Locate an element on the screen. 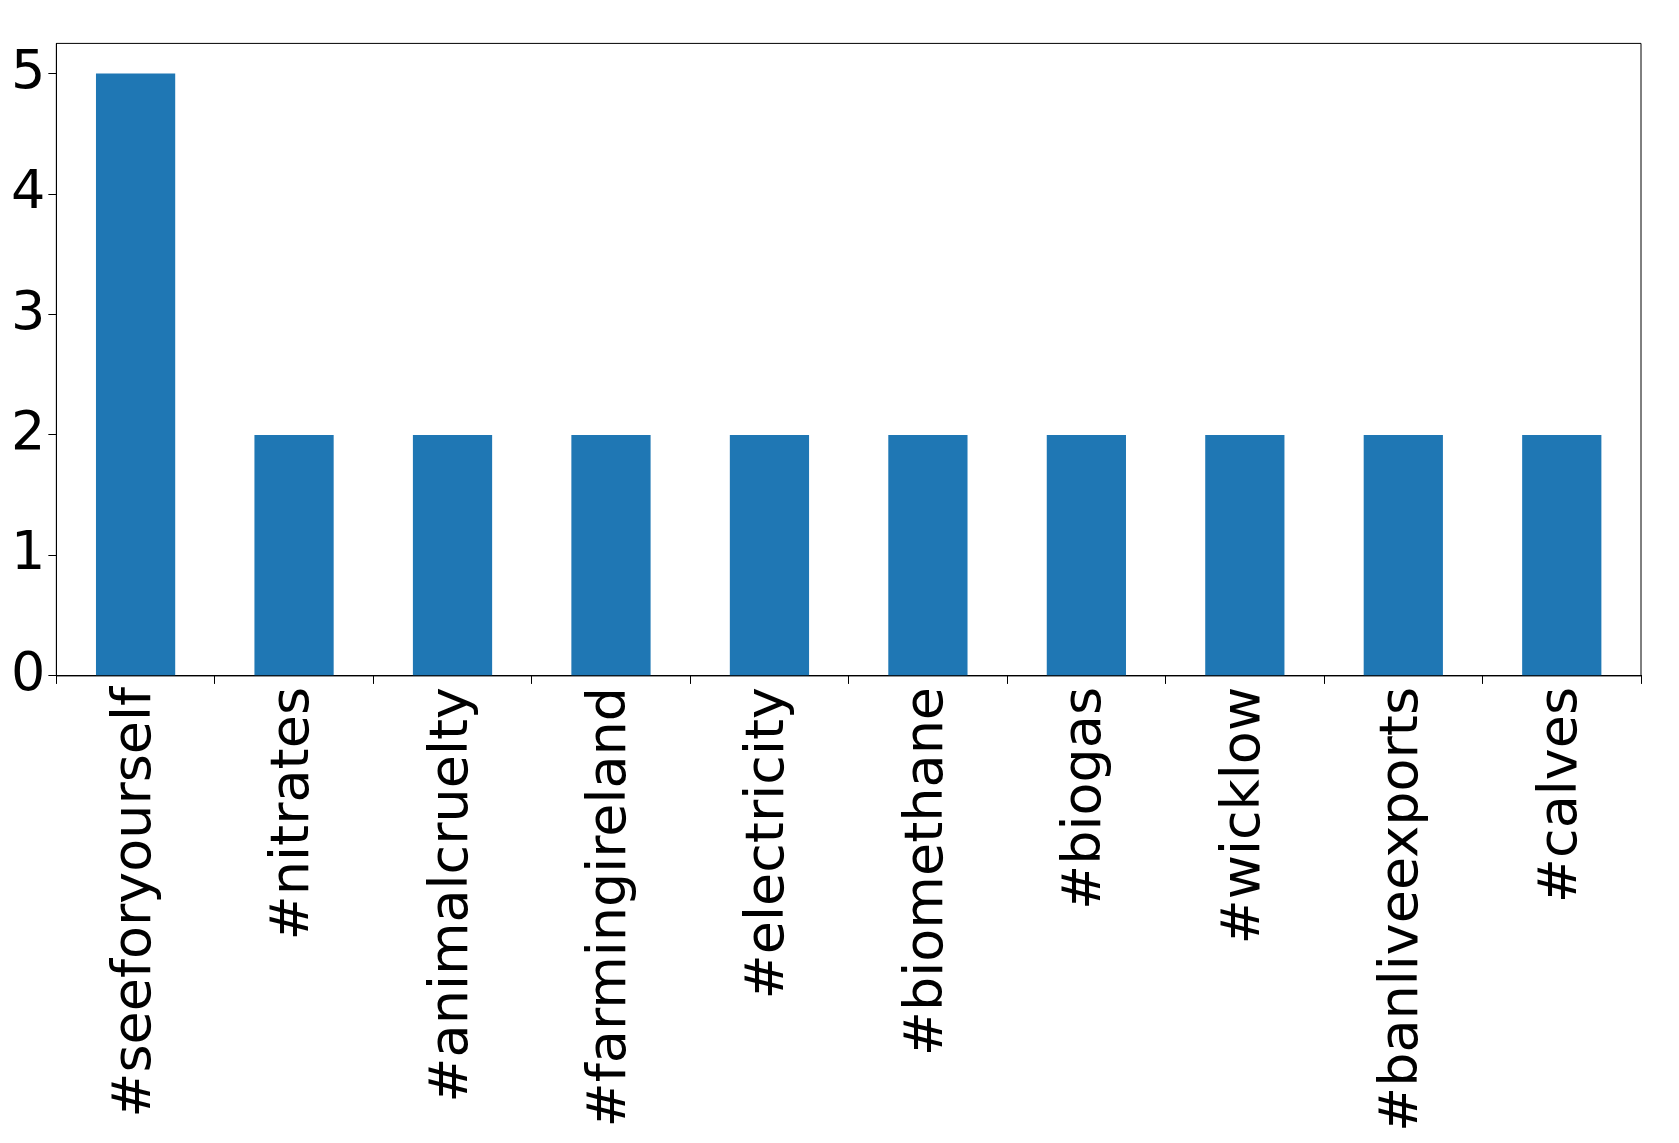  x-tick-label: #seeforyourself is located at coordinates (131, 901).